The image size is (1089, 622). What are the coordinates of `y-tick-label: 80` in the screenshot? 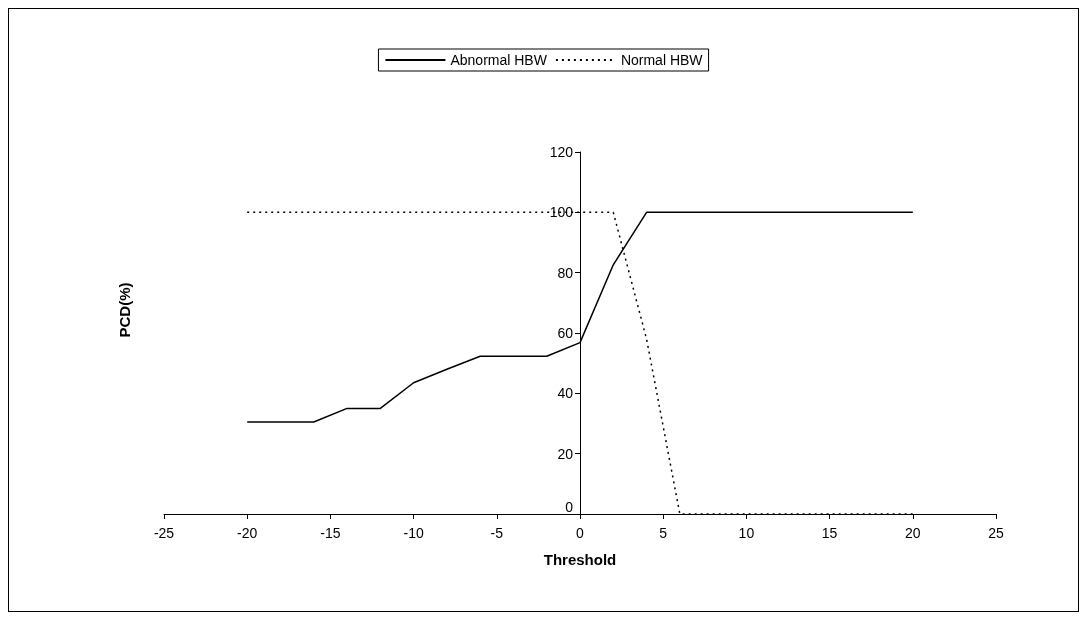 It's located at (565, 272).